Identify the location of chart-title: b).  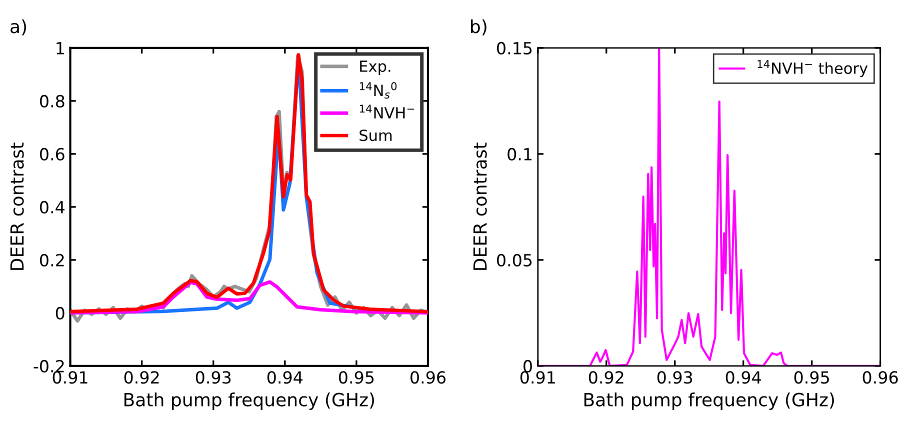
(478, 27).